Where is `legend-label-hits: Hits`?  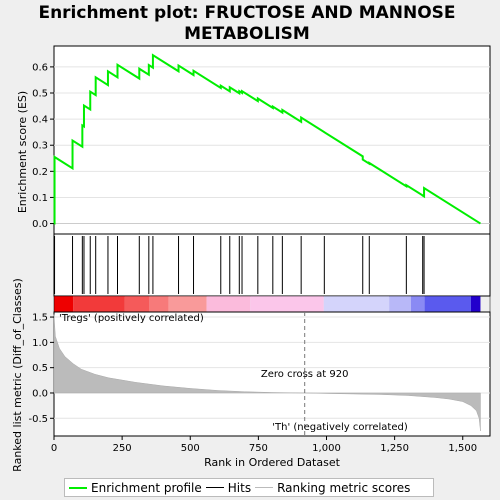
legend-label-hits: Hits is located at coordinates (239, 487).